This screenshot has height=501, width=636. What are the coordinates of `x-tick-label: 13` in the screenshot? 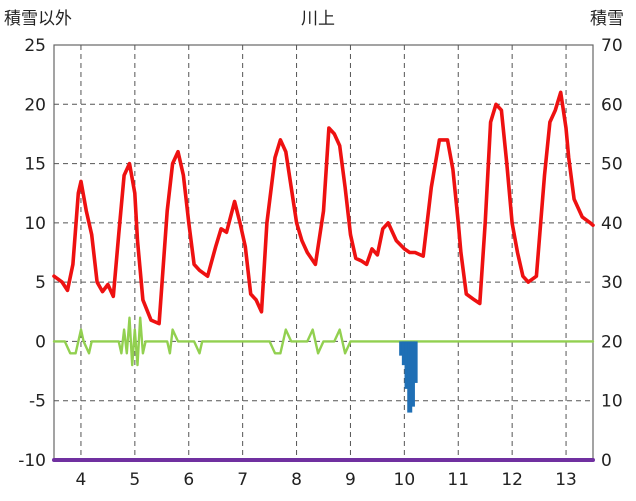 It's located at (566, 480).